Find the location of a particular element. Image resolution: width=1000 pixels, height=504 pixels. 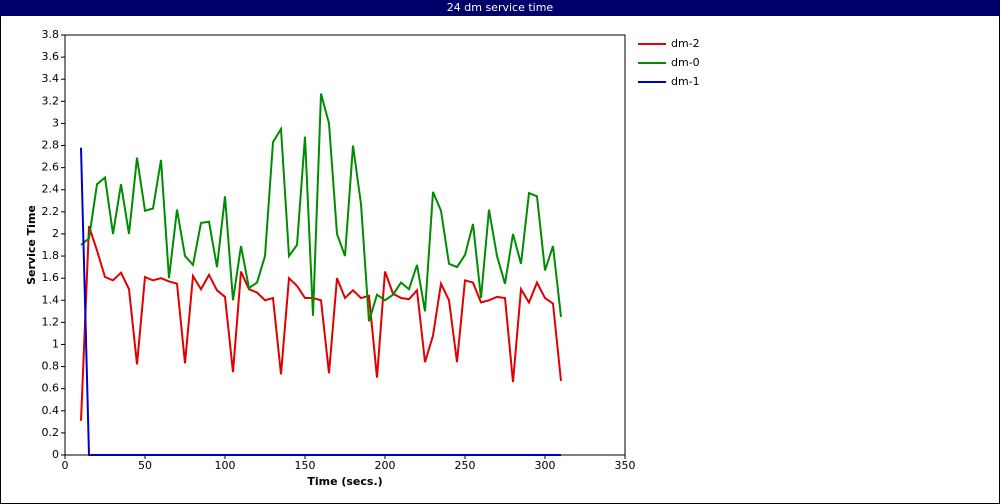

x-tick-label: 200 is located at coordinates (385, 465).